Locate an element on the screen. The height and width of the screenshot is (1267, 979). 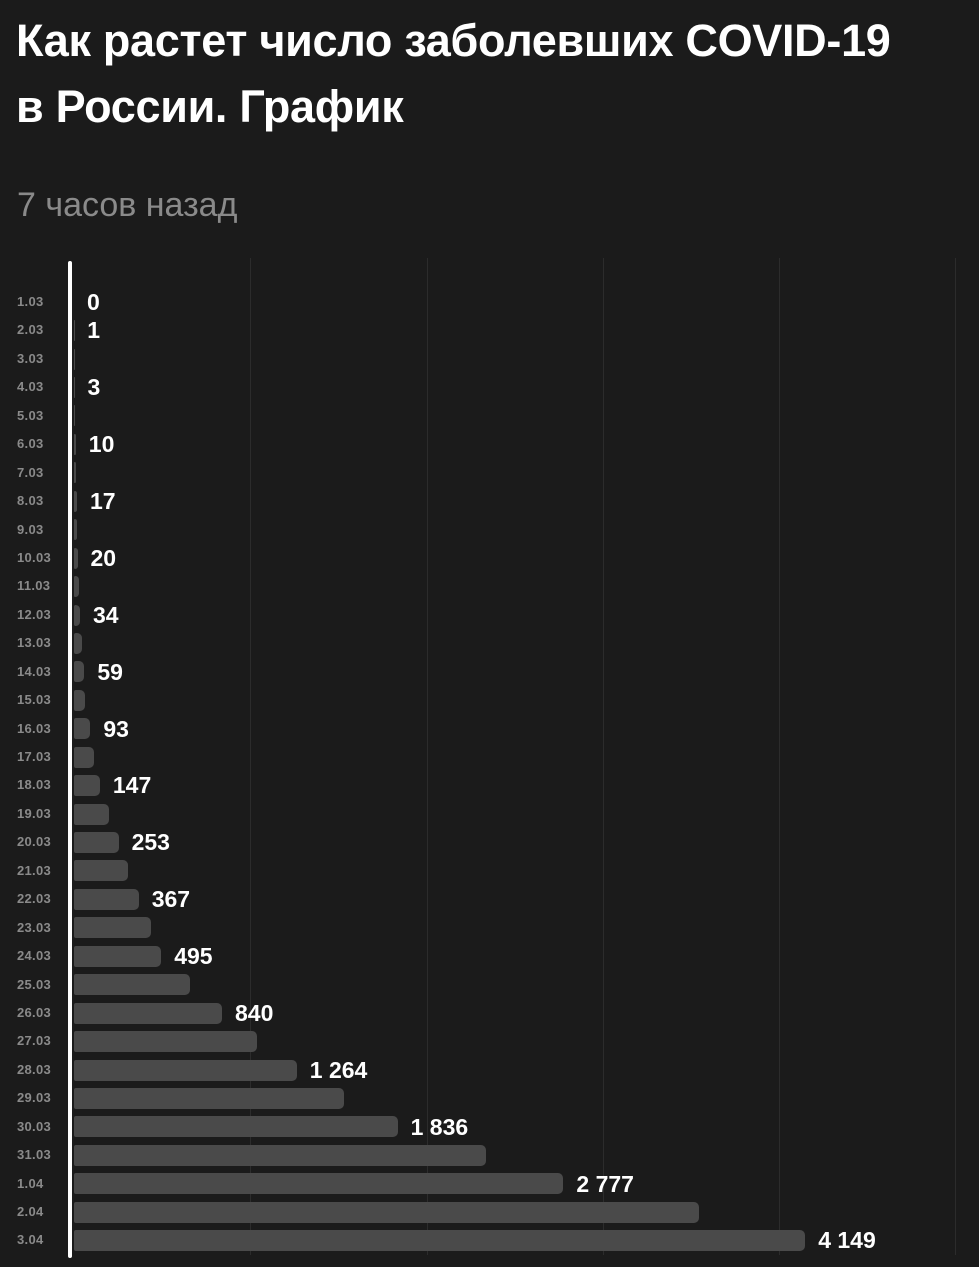
value-label: 3 is located at coordinates (94, 387).